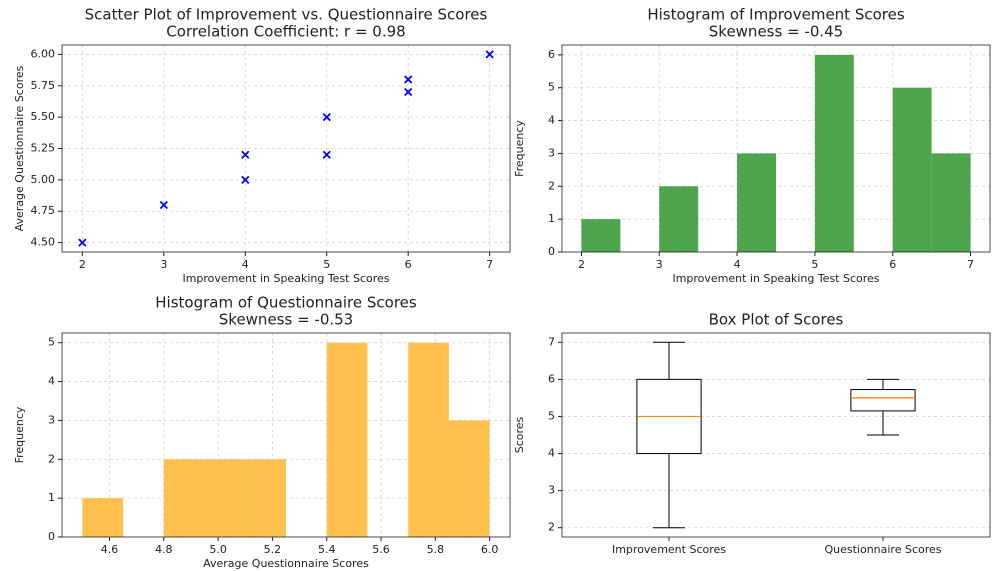 Image resolution: width=998 pixels, height=571 pixels. What do you see at coordinates (285, 32) in the screenshot?
I see `chart-subtitle: Correlation Coefficient: r = 0.98` at bounding box center [285, 32].